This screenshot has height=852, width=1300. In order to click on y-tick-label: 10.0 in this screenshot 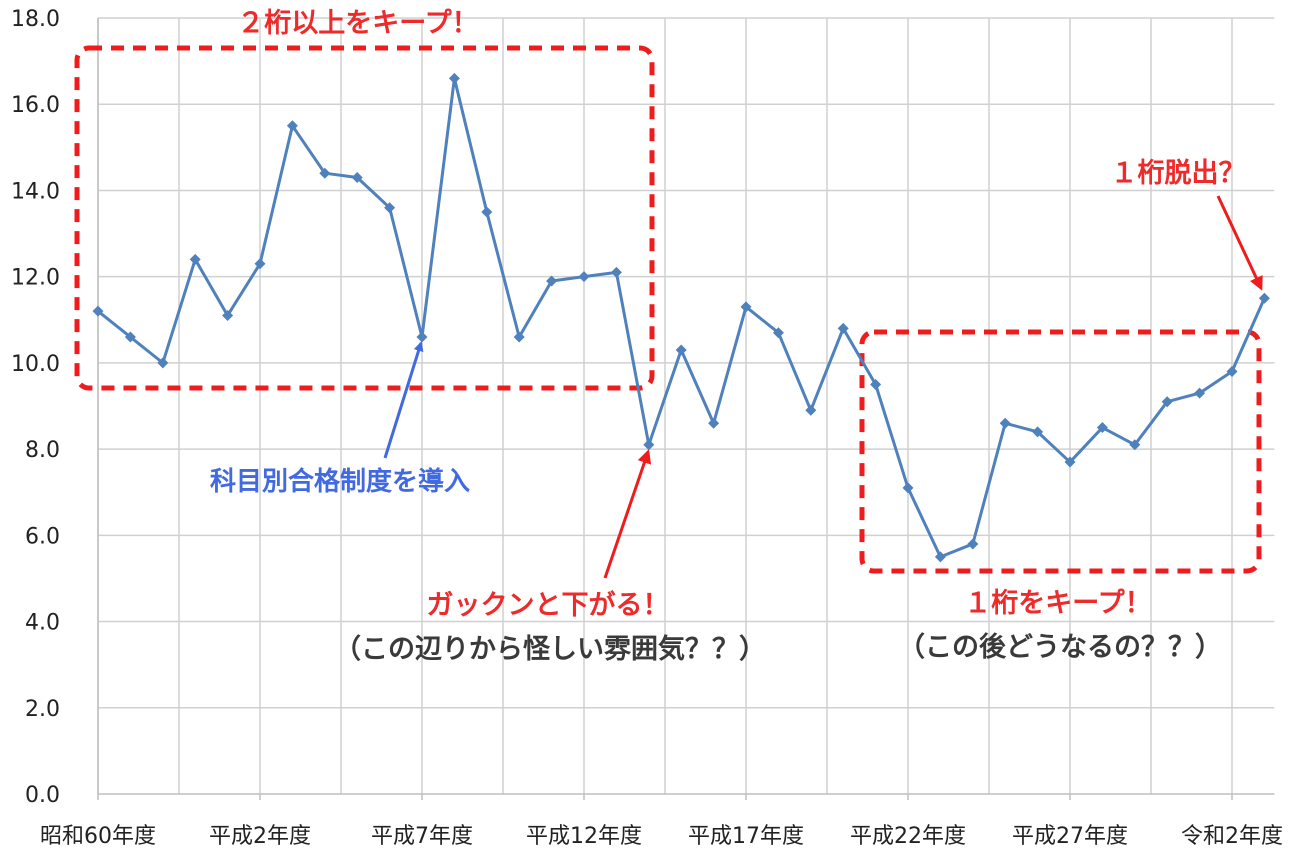, I will do `click(35, 364)`.